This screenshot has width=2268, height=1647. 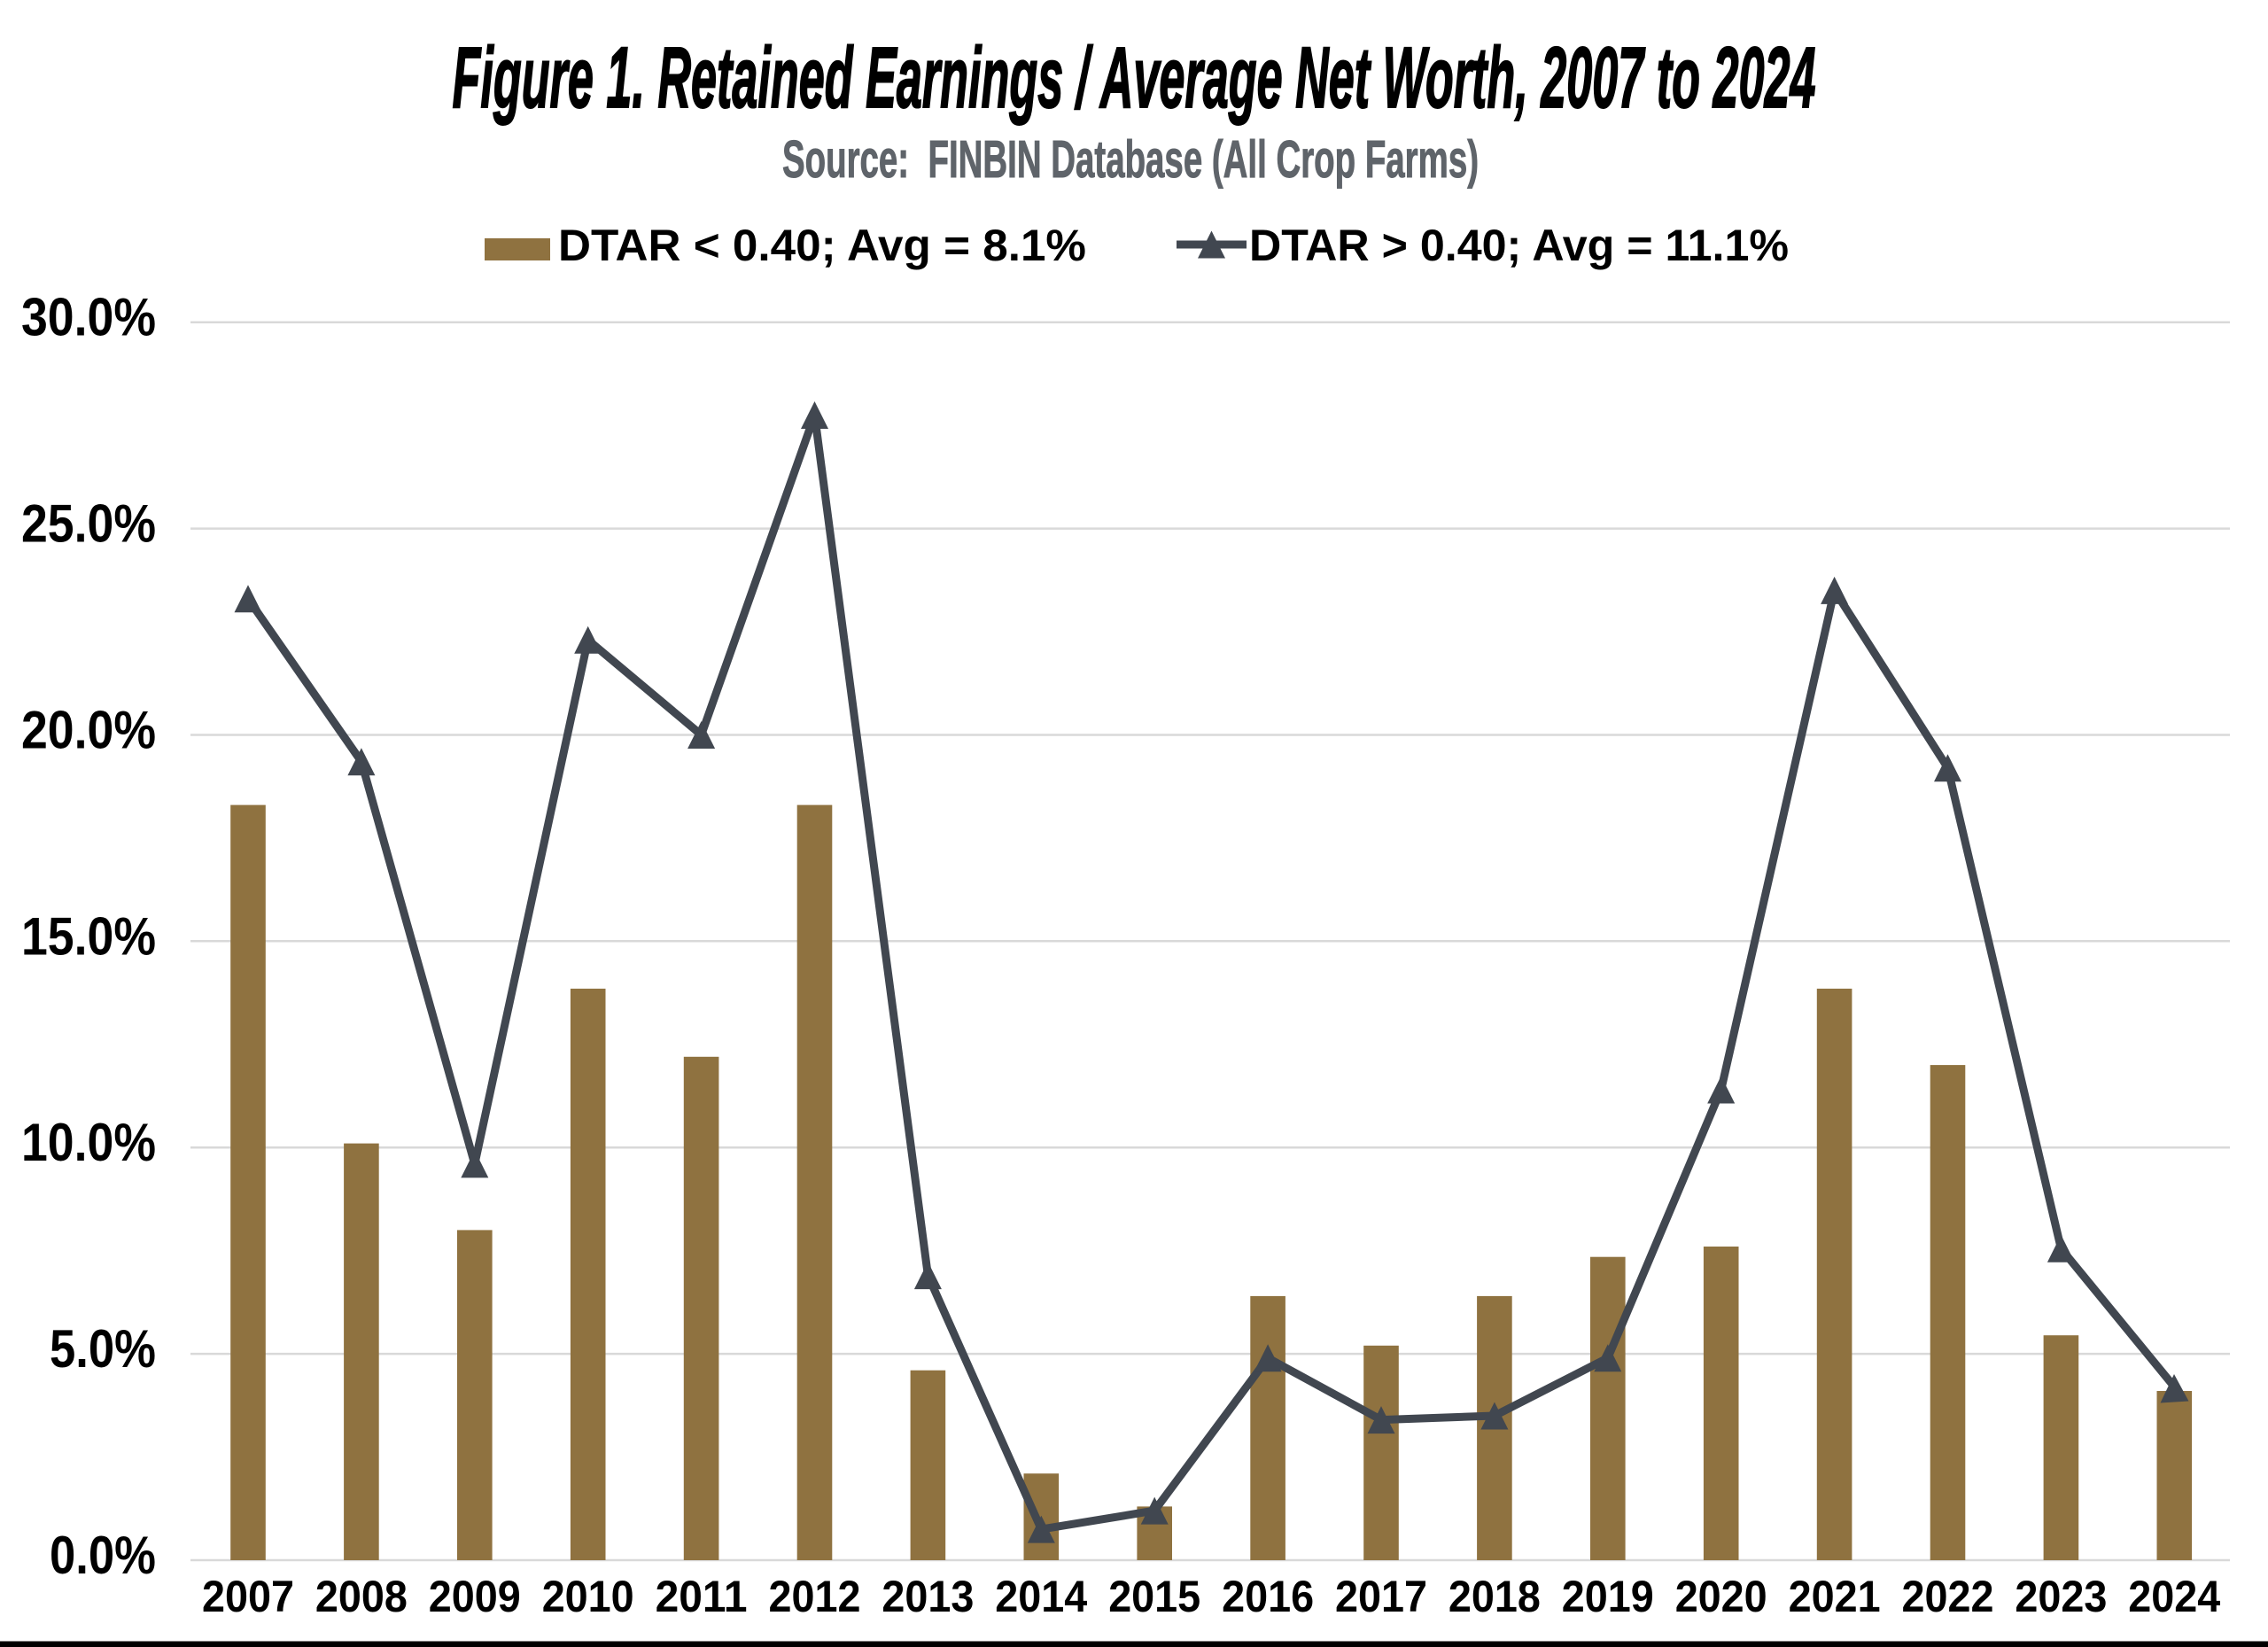 What do you see at coordinates (822, 245) in the screenshot?
I see `svg-text: DTAR < 0.40; Avg = 8.1%` at bounding box center [822, 245].